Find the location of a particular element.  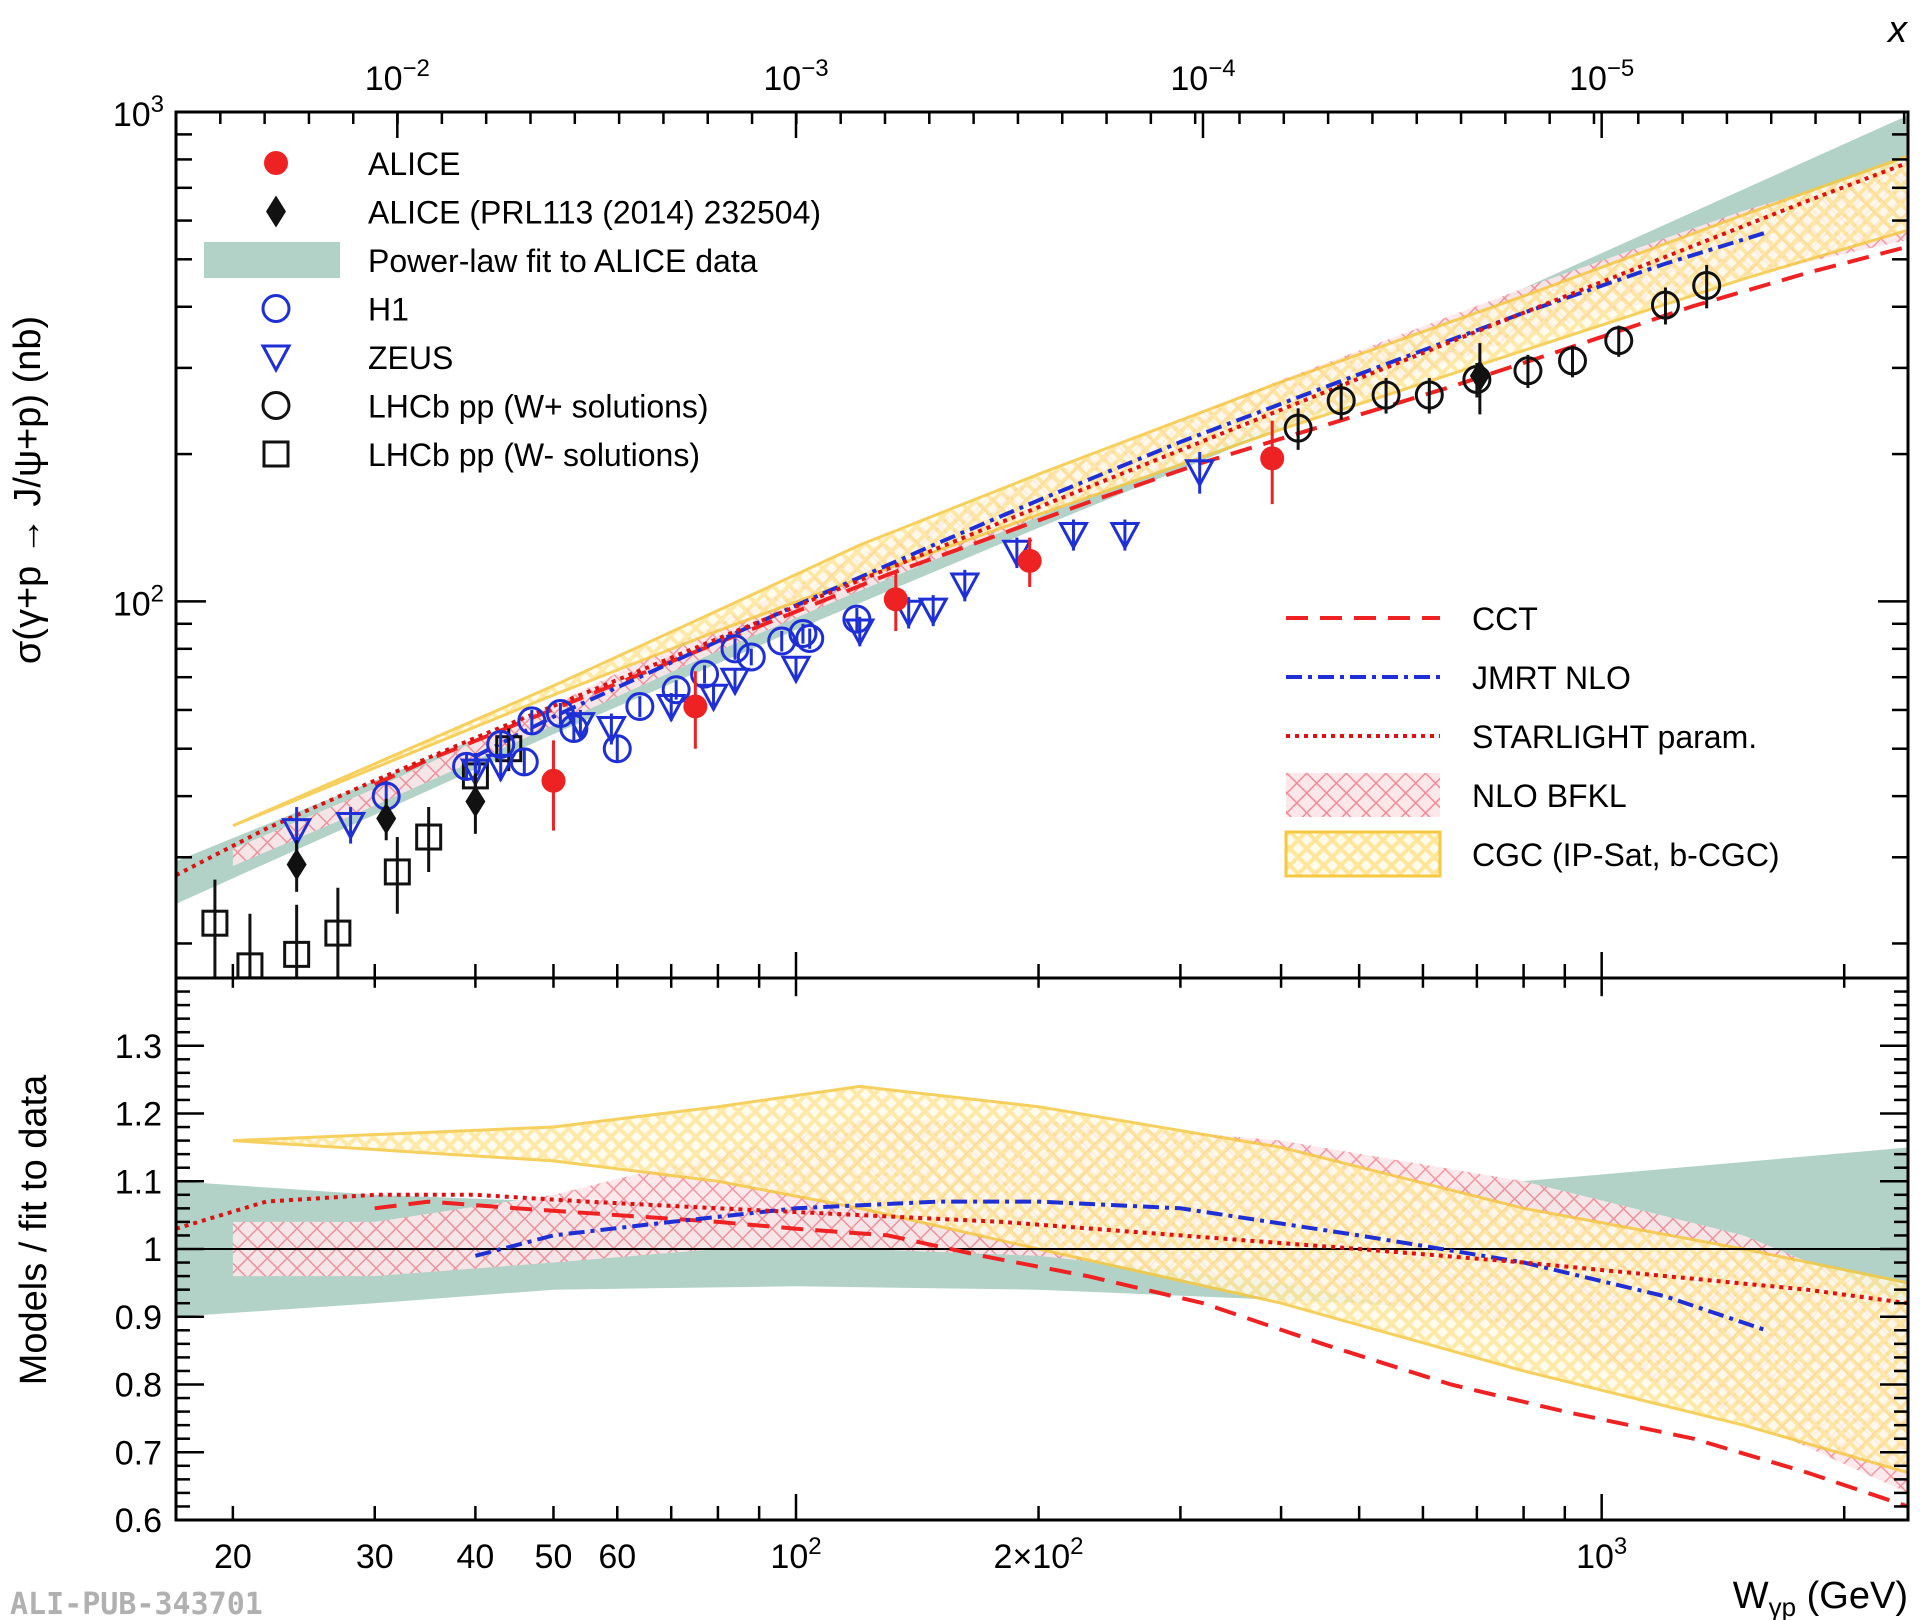

legend-starlight-label: STARLIGHT param. is located at coordinates (1614, 737).